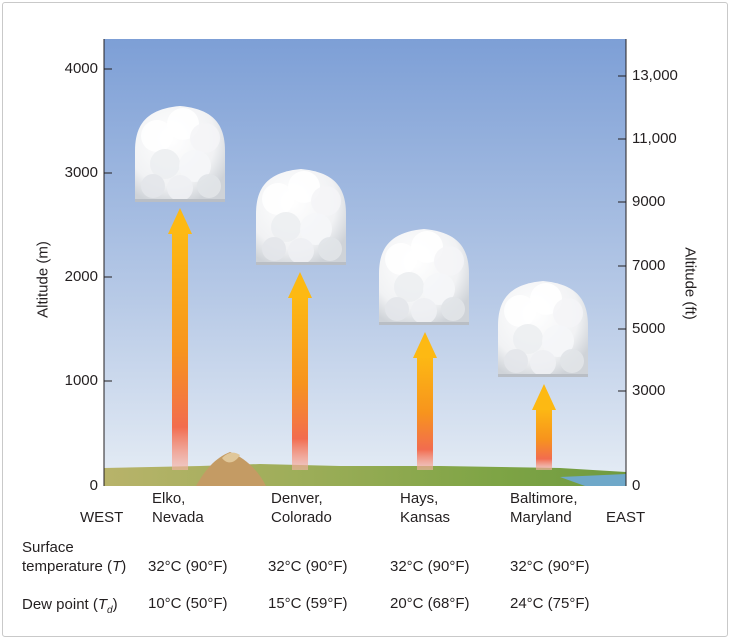  What do you see at coordinates (81, 172) in the screenshot?
I see `left-tick-label: 3000` at bounding box center [81, 172].